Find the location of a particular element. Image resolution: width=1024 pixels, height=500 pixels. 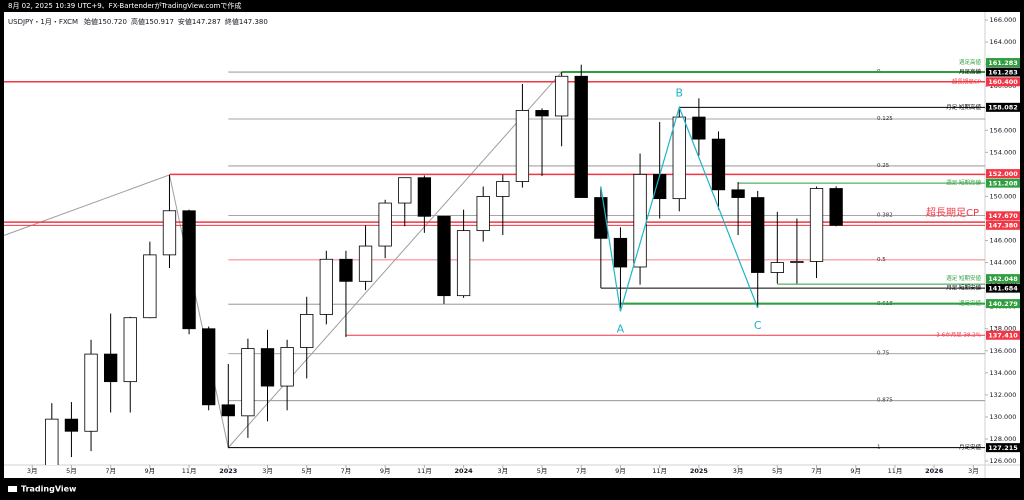

y-tick-label: 156.000 is located at coordinates (1003, 130).